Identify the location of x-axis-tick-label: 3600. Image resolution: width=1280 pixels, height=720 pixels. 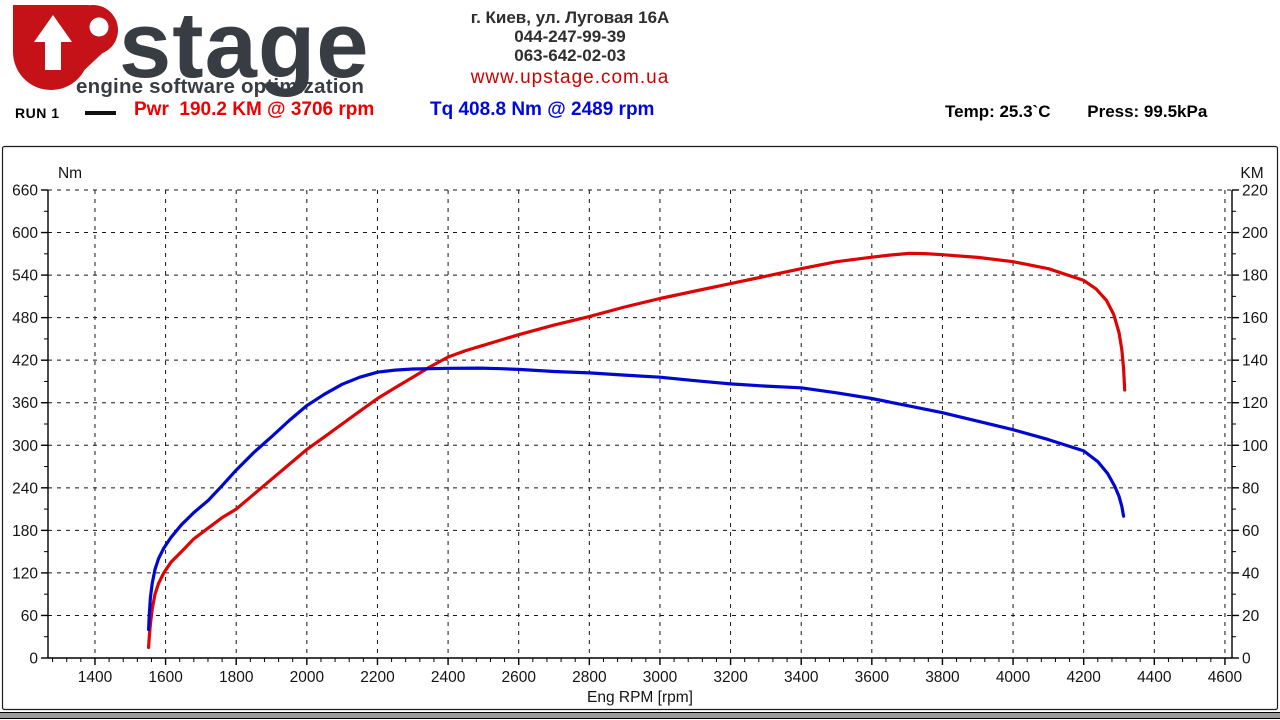
(872, 677).